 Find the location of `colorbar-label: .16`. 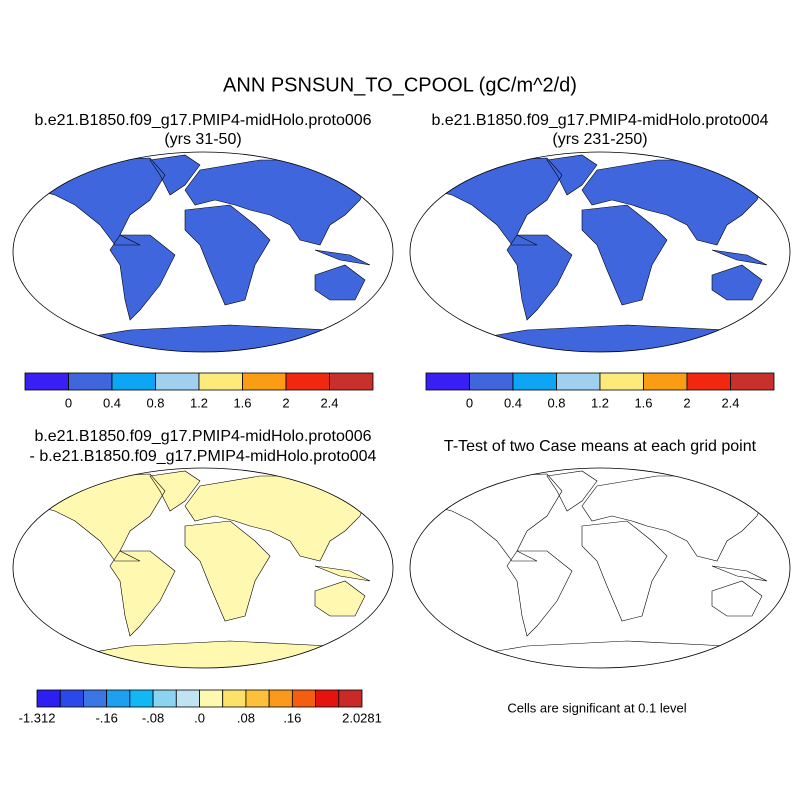

colorbar-label: .16 is located at coordinates (292, 717).